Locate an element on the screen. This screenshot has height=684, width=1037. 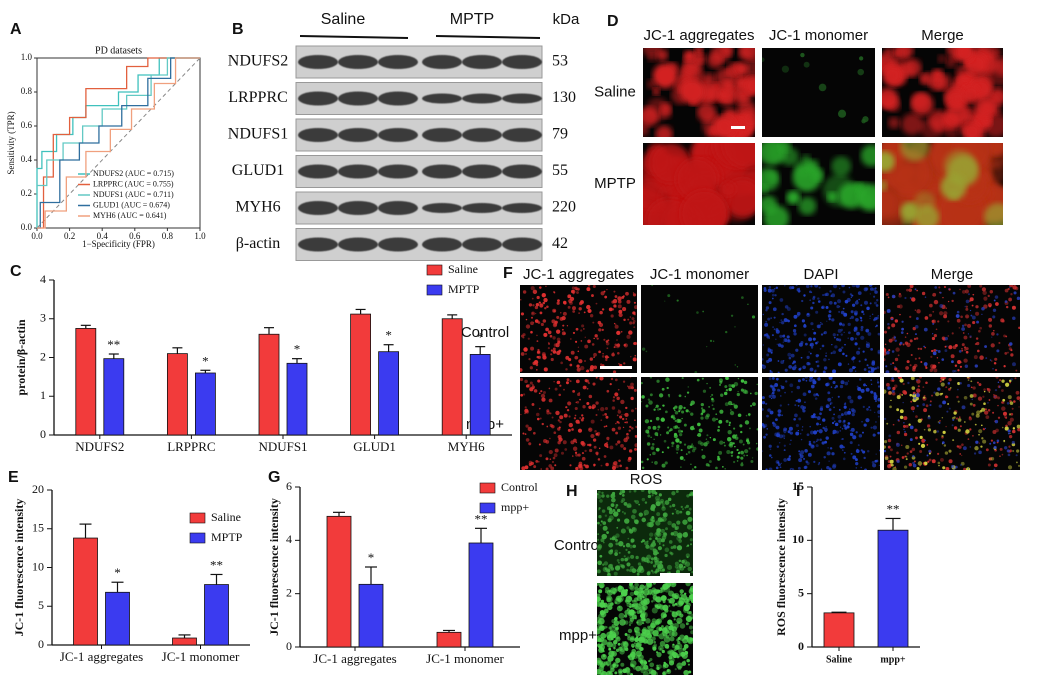
x-tick-label: MYH6 is located at coordinates (466, 446).